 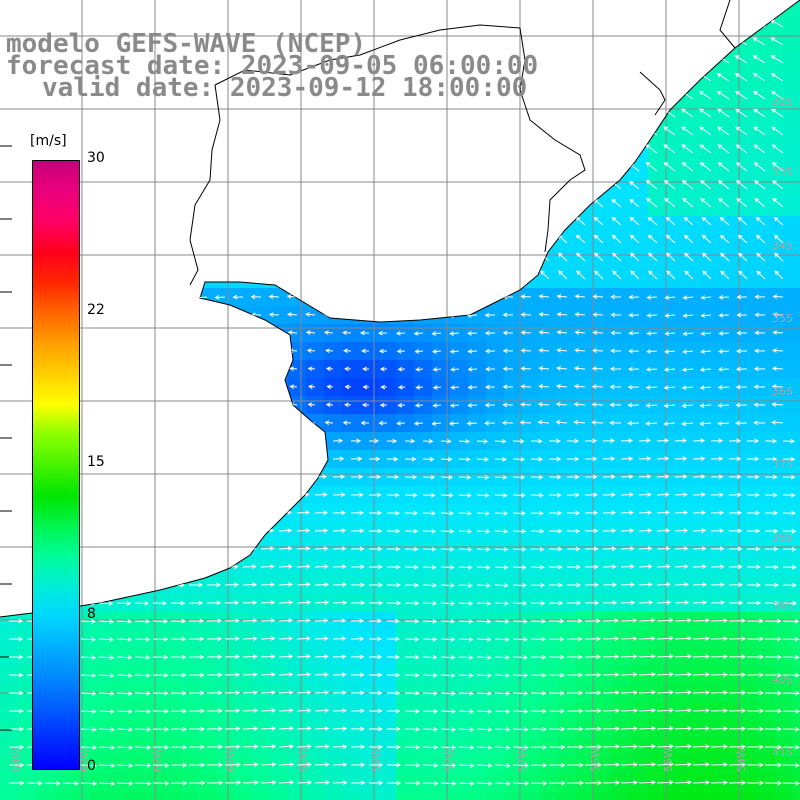 What do you see at coordinates (449, 759) in the screenshot?
I see `lon-label: 58W` at bounding box center [449, 759].